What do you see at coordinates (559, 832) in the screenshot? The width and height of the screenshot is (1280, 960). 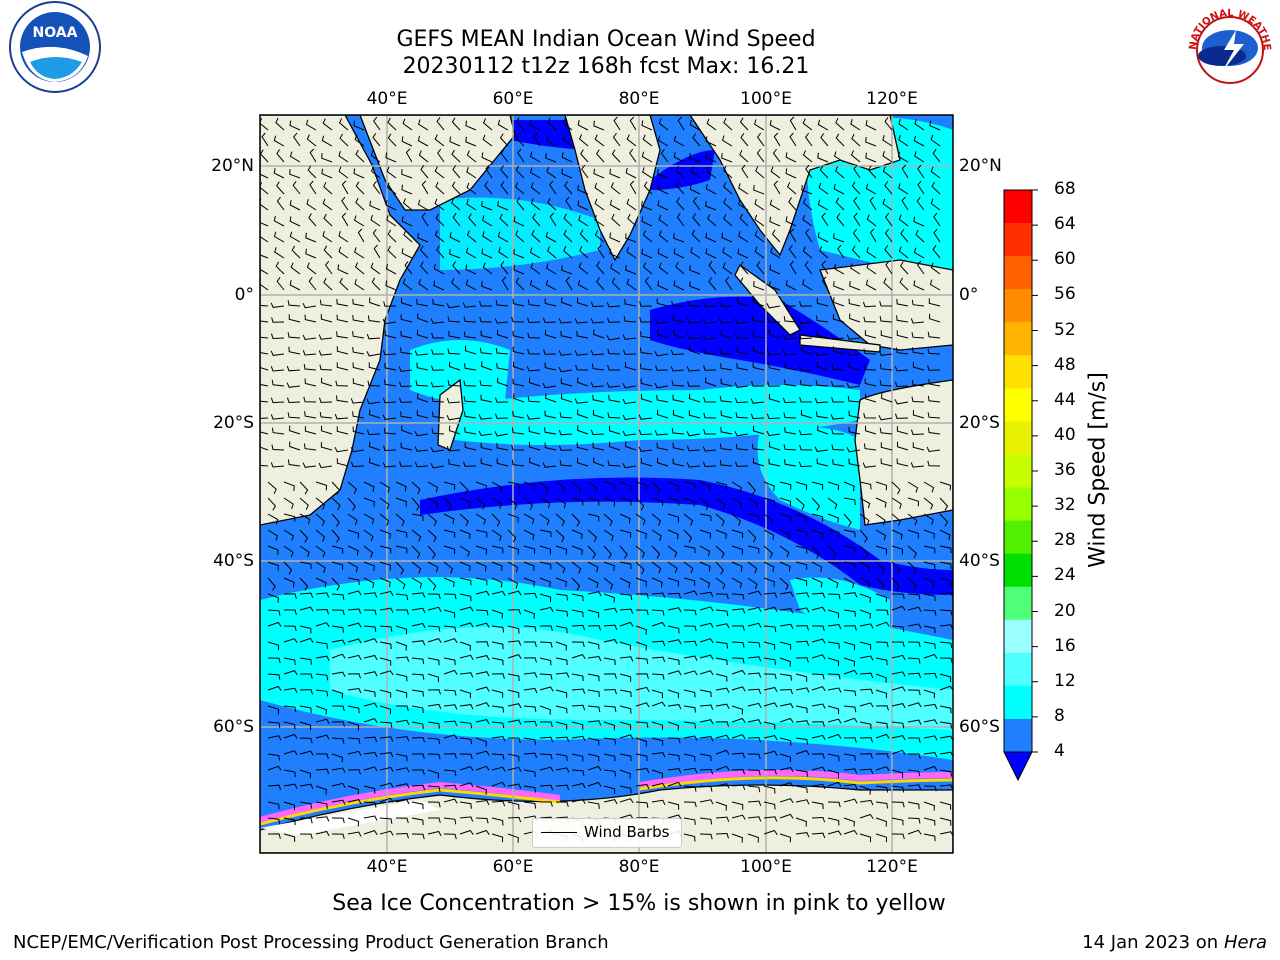 I see `legend-line-swatch` at bounding box center [559, 832].